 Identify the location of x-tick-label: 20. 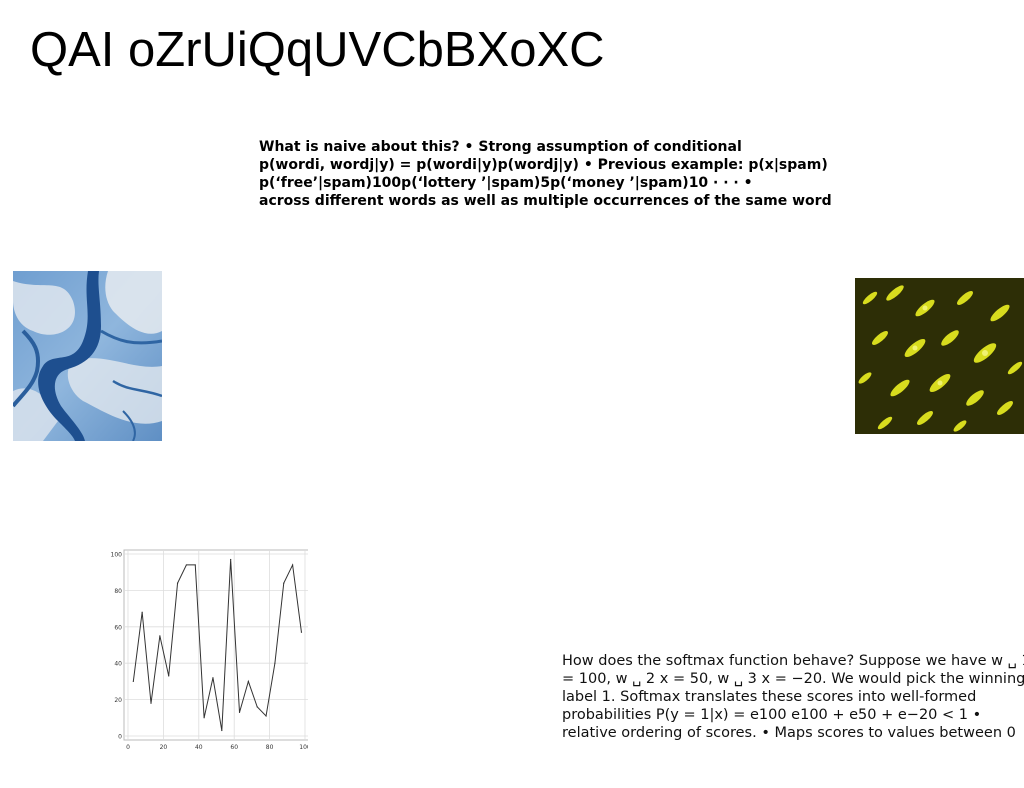
(164, 747).